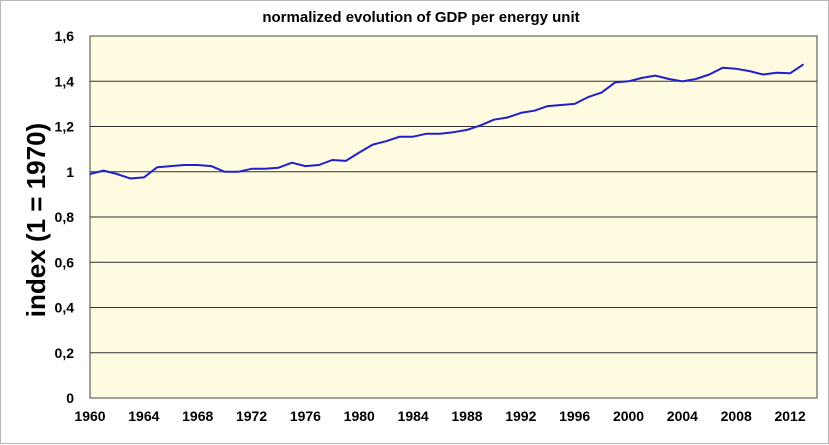 This screenshot has height=445, width=829. What do you see at coordinates (305, 416) in the screenshot?
I see `x-tick-label: 1976` at bounding box center [305, 416].